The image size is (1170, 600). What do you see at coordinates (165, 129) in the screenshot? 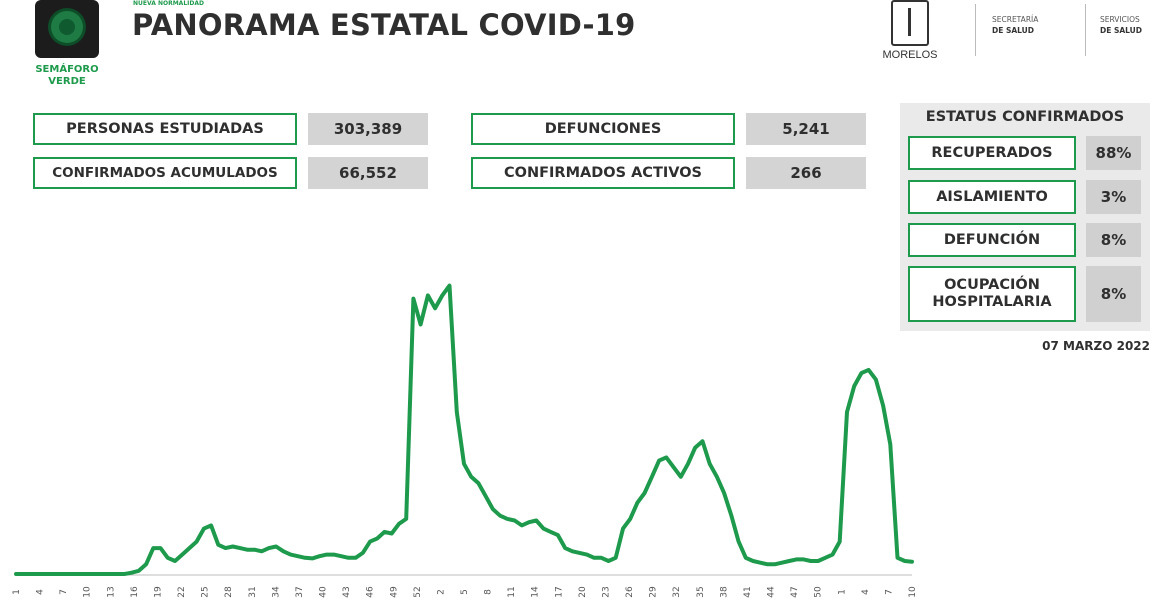
I see `personas-estudiadas-label: PERSONAS ESTUDIADAS` at bounding box center [165, 129].